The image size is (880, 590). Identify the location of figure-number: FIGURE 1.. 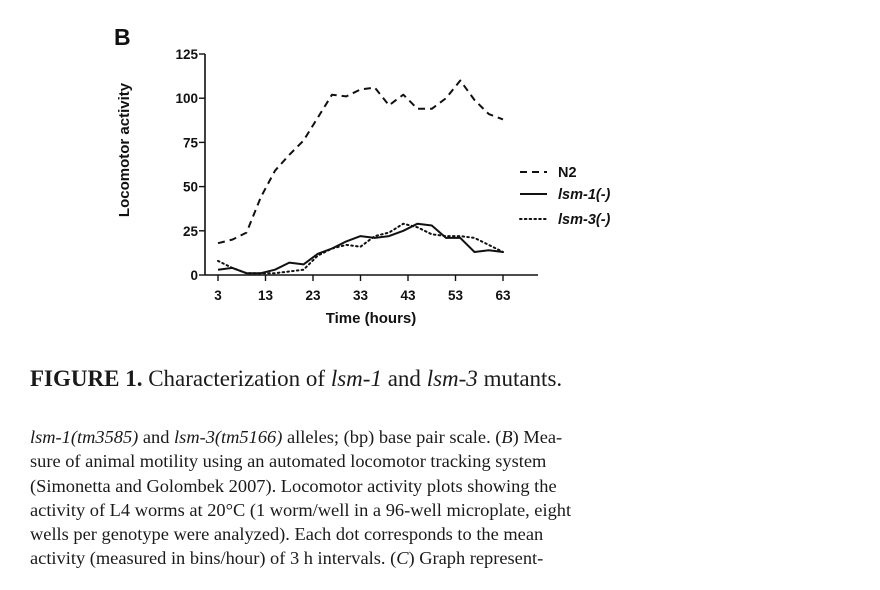
(86, 378).